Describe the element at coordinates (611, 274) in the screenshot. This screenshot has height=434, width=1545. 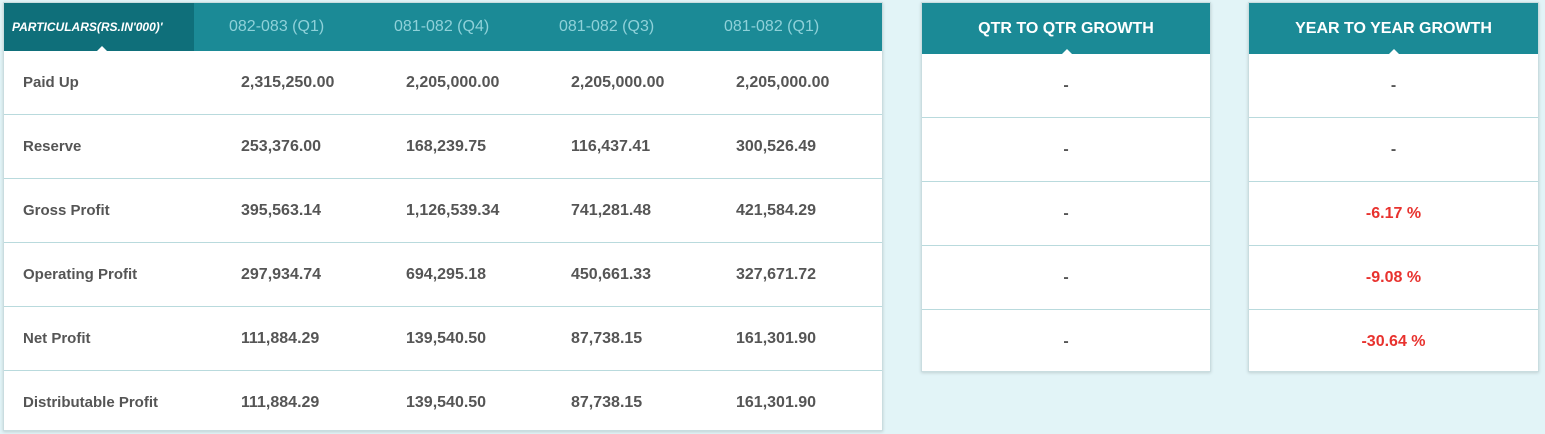
I see `cell-value: 450,661.33` at that location.